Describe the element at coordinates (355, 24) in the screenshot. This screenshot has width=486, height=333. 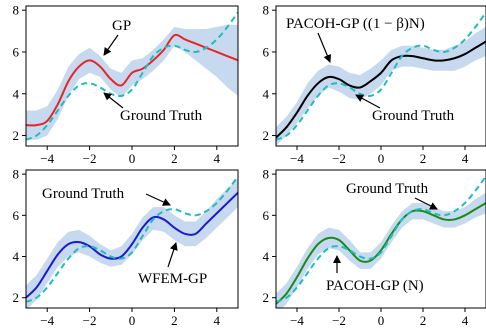
I see `annotation-label: PACOH-GP ((1 − β)N)` at that location.